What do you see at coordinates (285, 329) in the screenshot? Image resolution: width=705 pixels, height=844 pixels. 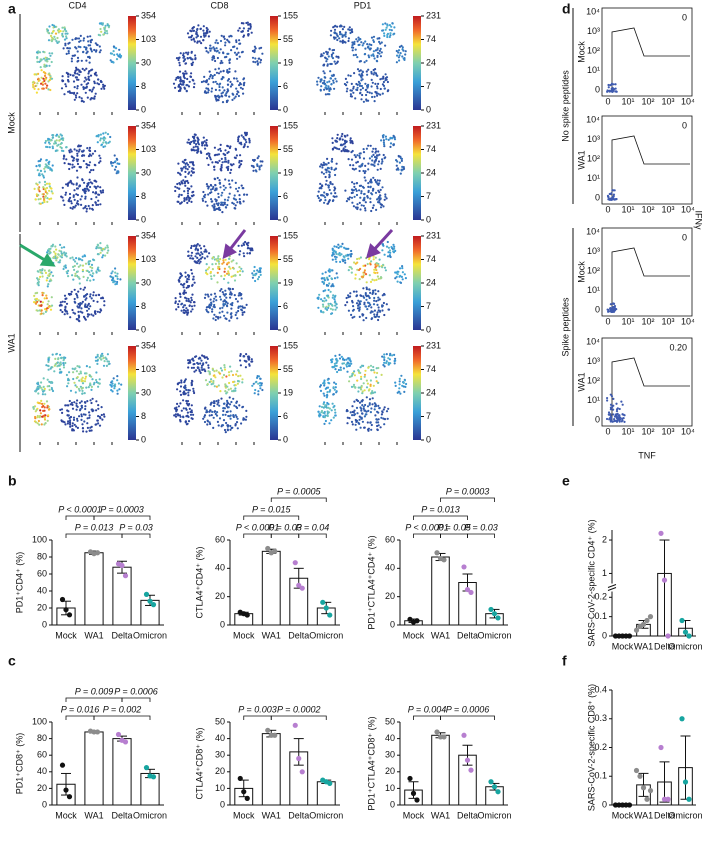 I see `color-bar-label: 0` at bounding box center [285, 329].